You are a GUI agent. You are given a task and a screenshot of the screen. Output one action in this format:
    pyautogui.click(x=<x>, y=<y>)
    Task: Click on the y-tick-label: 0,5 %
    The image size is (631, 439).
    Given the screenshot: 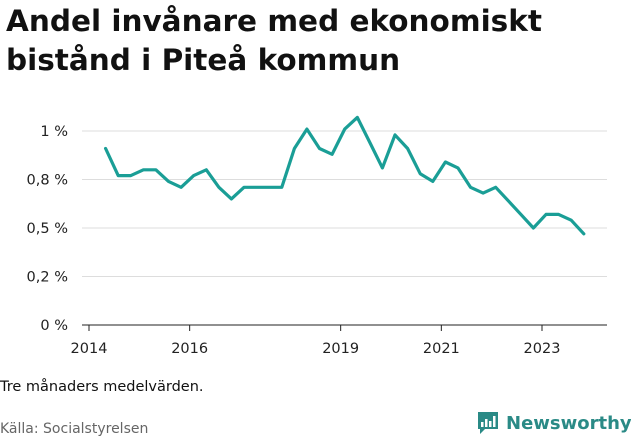 What is the action you would take?
    pyautogui.click(x=47, y=229)
    